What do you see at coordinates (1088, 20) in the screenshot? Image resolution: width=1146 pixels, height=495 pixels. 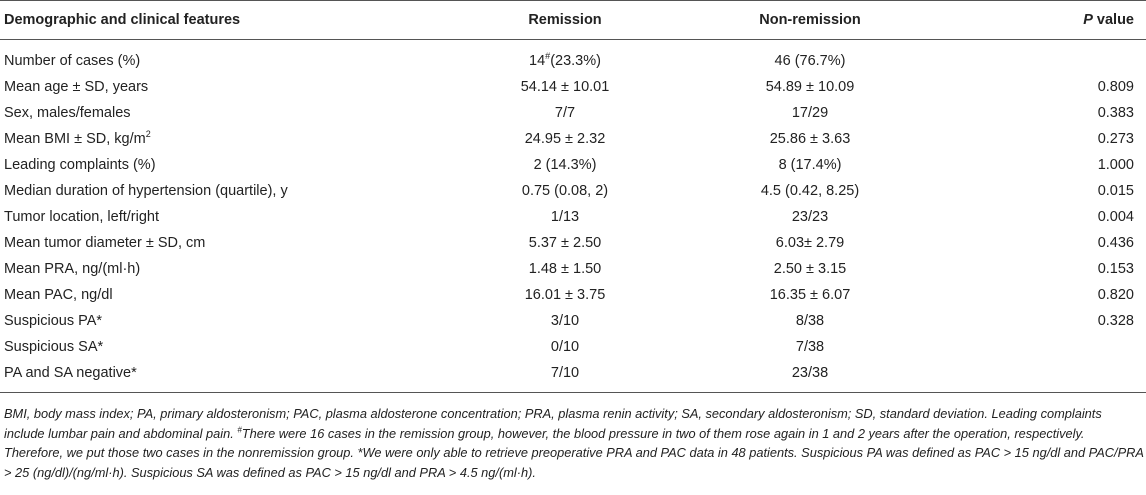 I see `header-p-letter: P` at bounding box center [1088, 20].